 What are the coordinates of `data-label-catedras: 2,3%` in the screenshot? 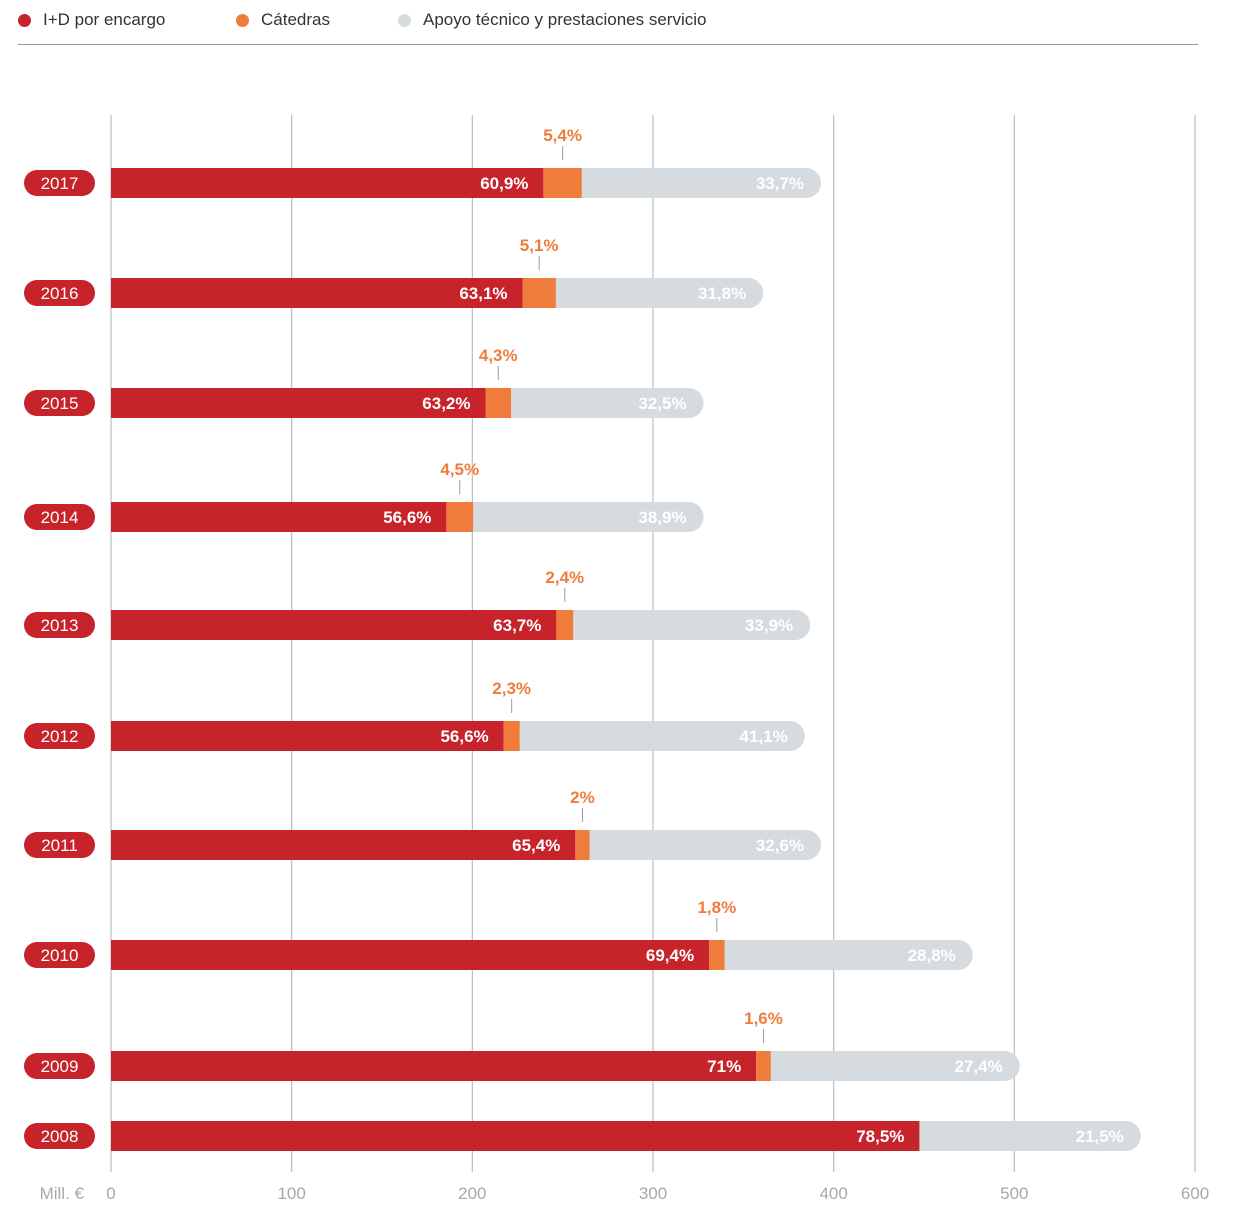 It's located at (511, 688).